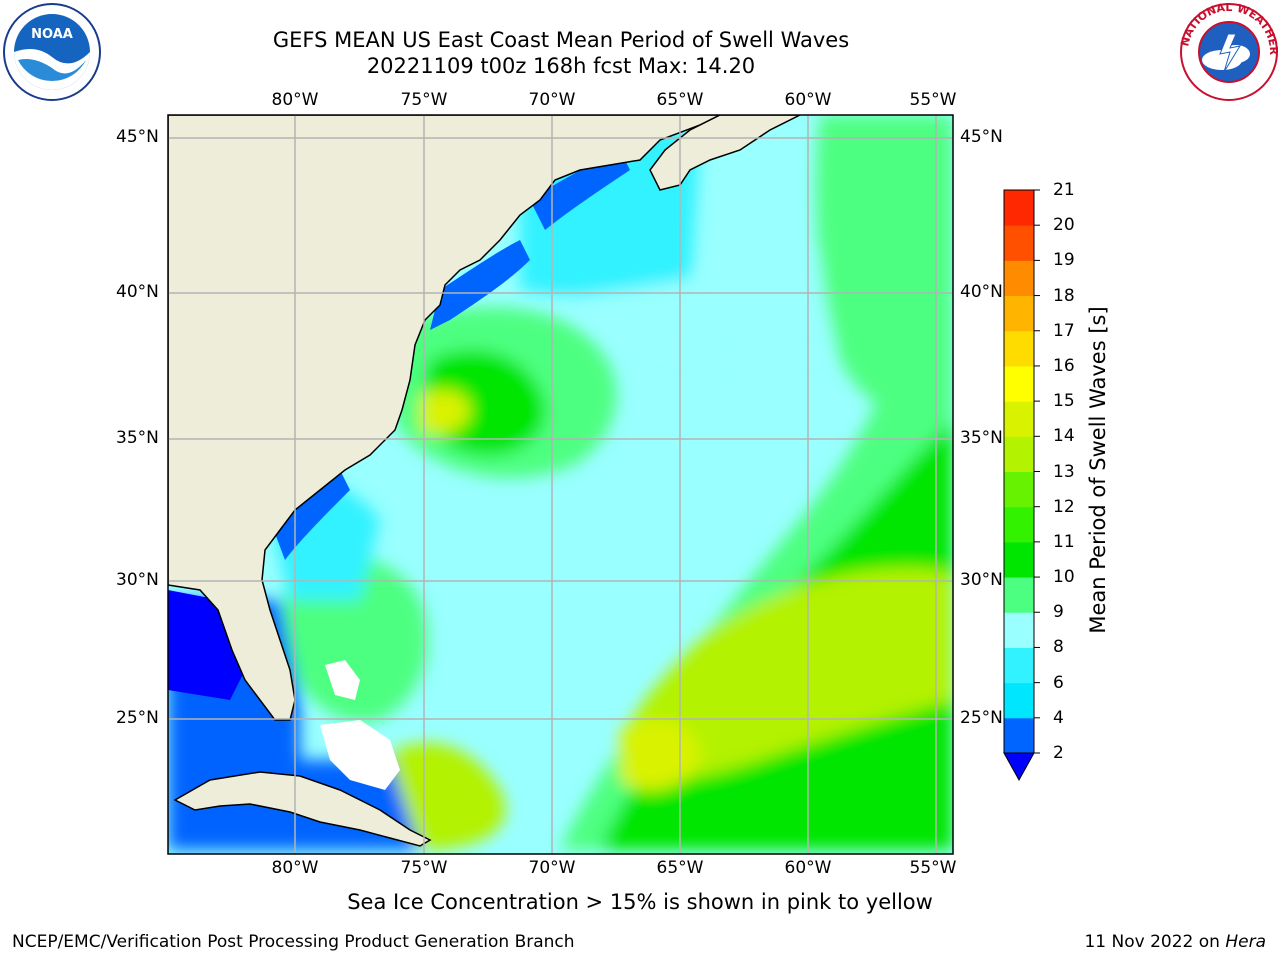  I want to click on plot-subtitle: 20221109 t00z 168h fcst Max: 14.20, so click(561, 66).